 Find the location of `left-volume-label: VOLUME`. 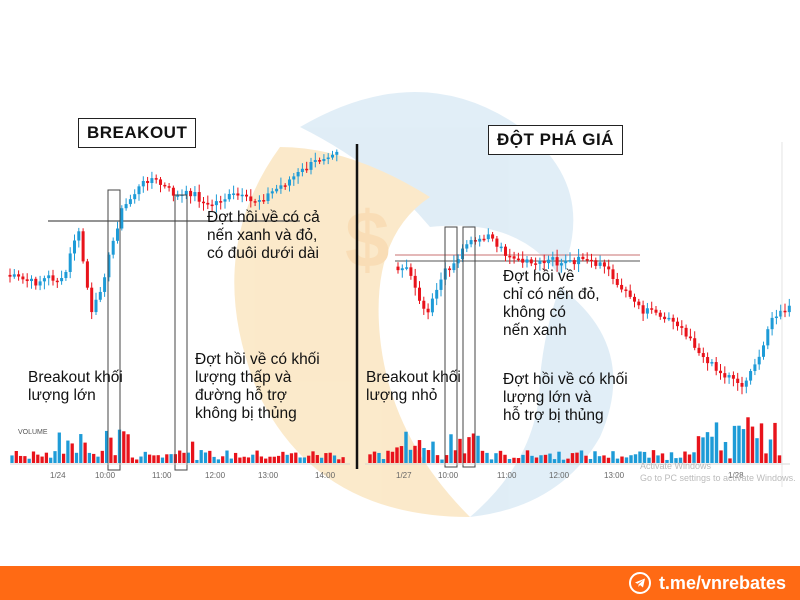

left-volume-label: VOLUME is located at coordinates (33, 432).